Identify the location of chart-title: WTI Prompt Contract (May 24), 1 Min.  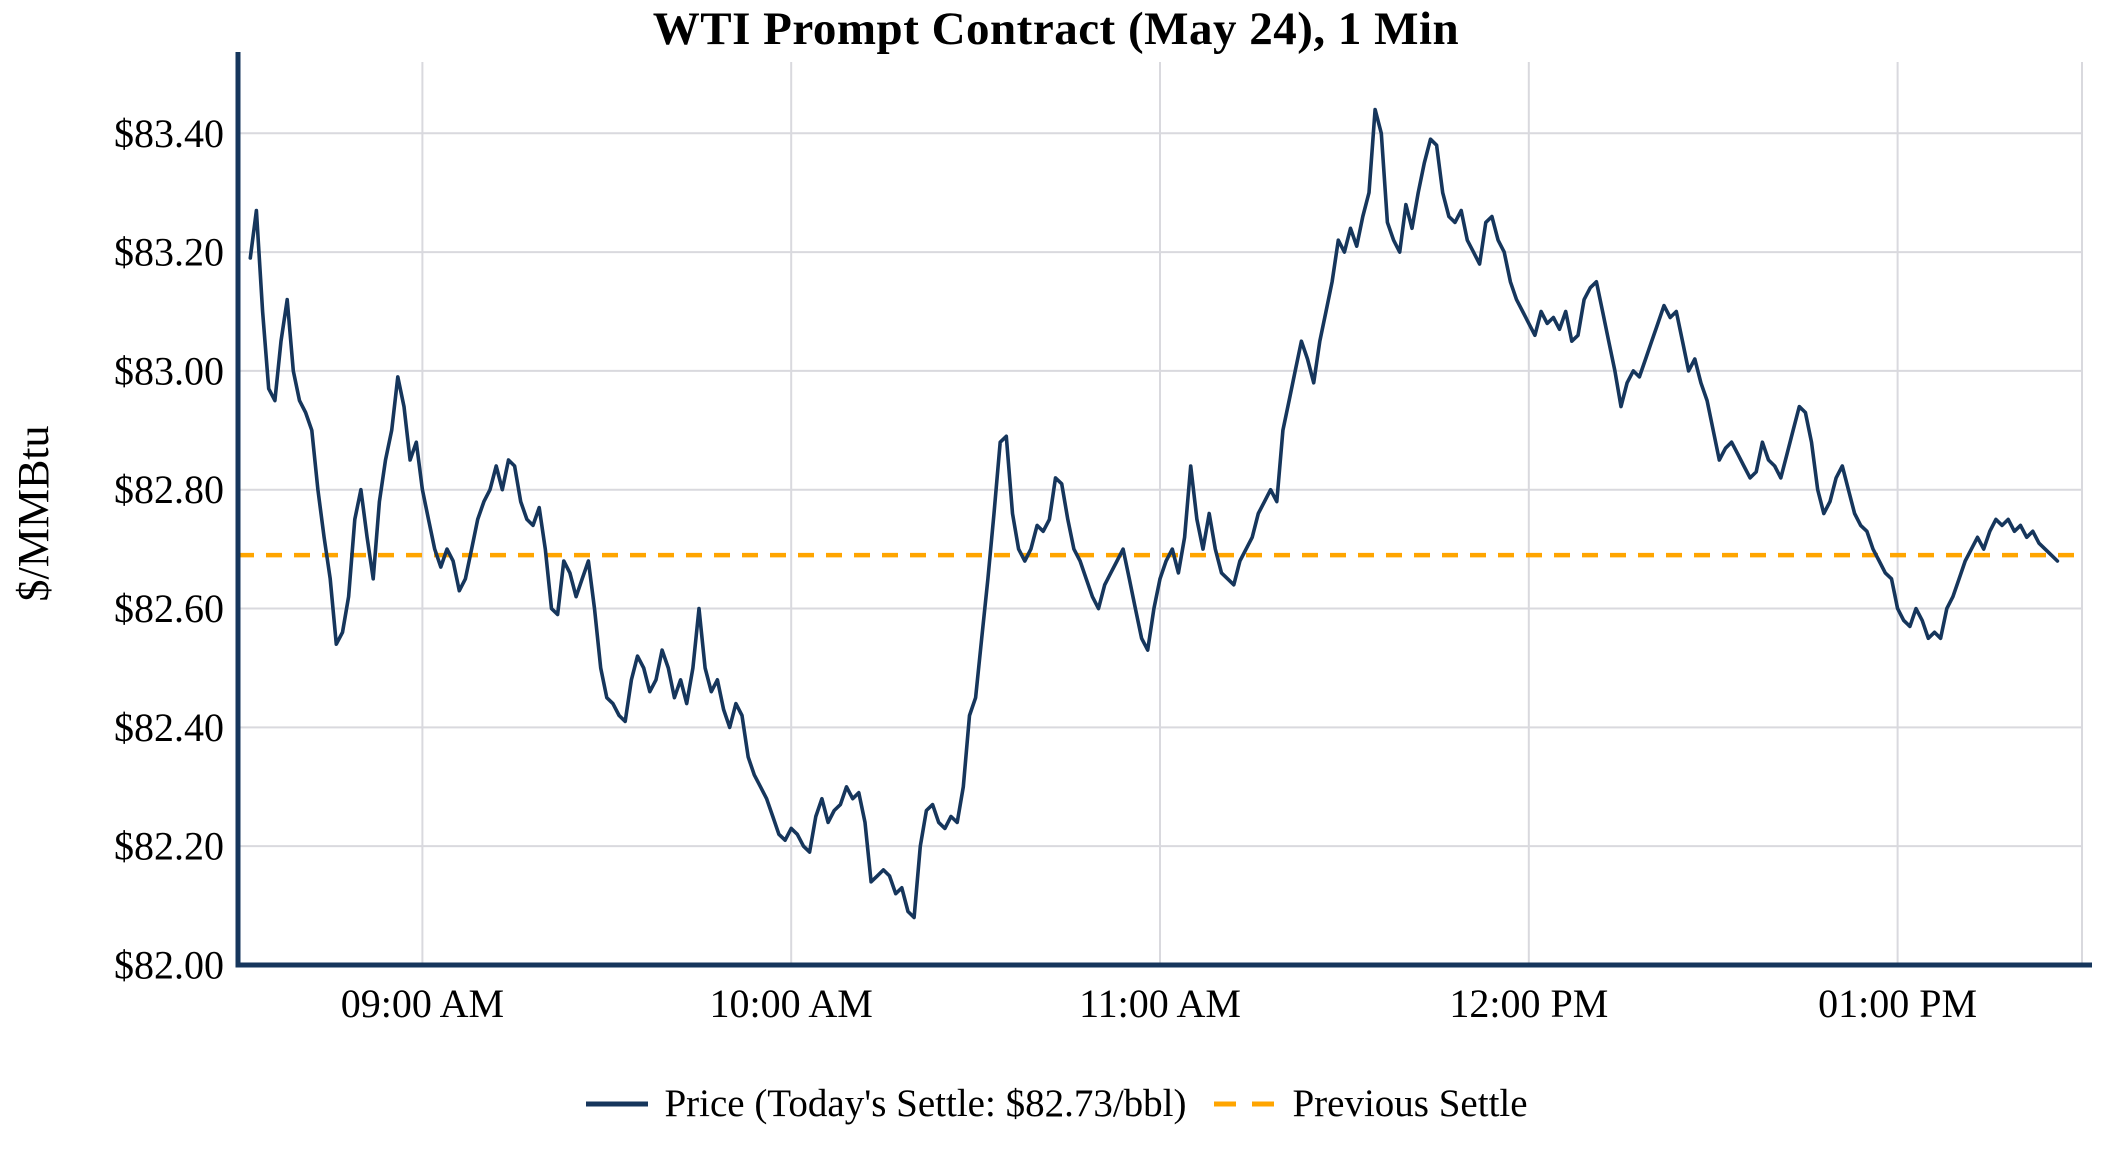
(1056, 29).